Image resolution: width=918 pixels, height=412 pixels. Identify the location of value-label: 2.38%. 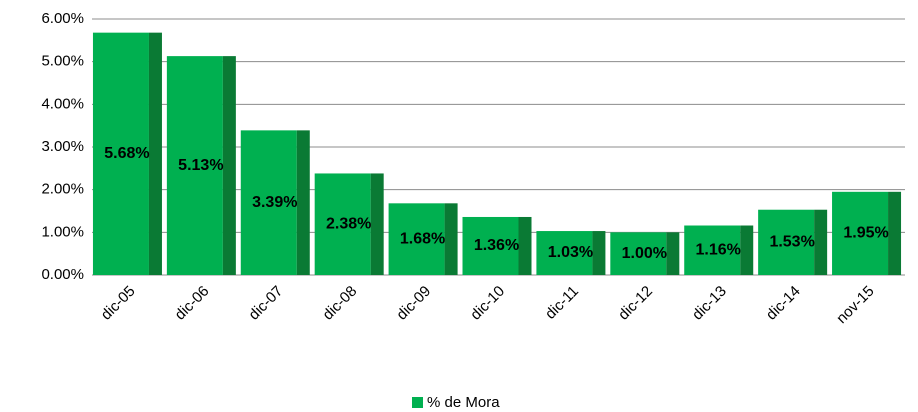
(348, 223).